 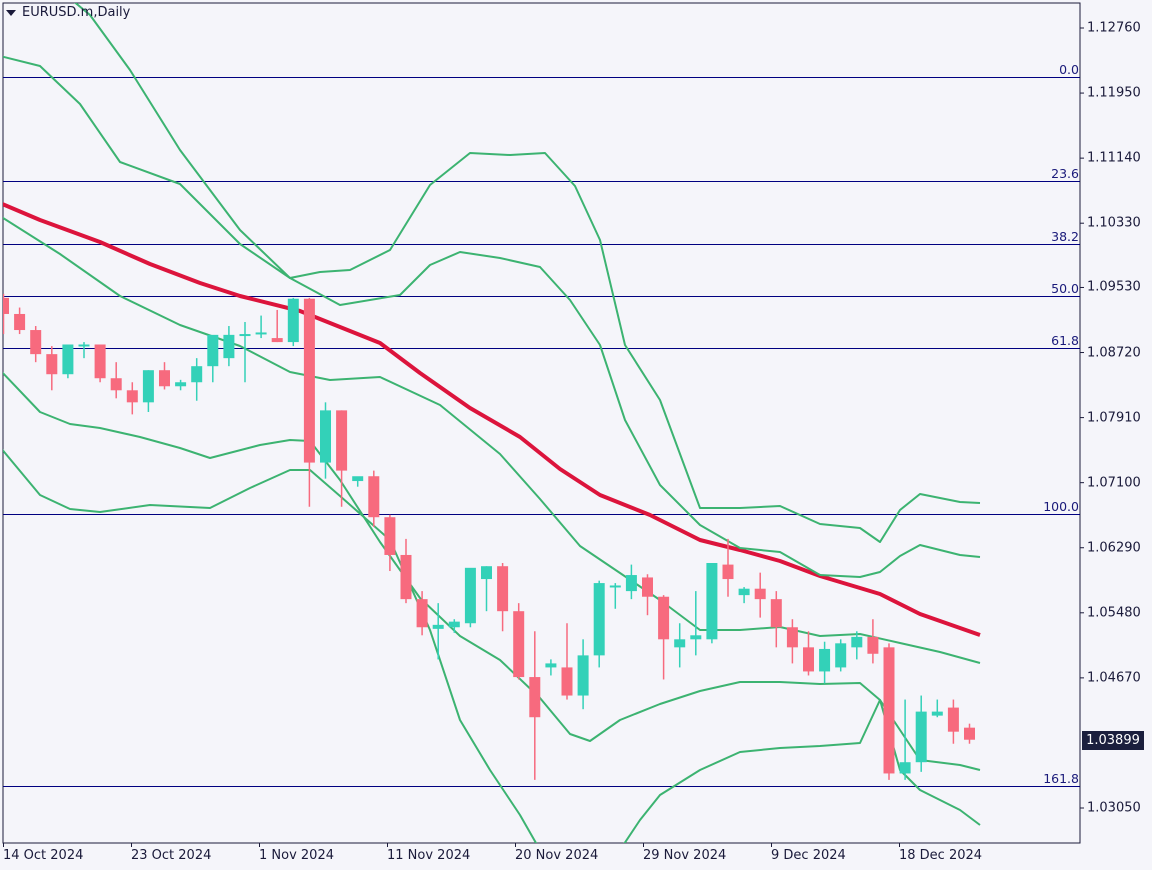 What do you see at coordinates (1069, 69) in the screenshot?
I see `fib-level-label: 0.0` at bounding box center [1069, 69].